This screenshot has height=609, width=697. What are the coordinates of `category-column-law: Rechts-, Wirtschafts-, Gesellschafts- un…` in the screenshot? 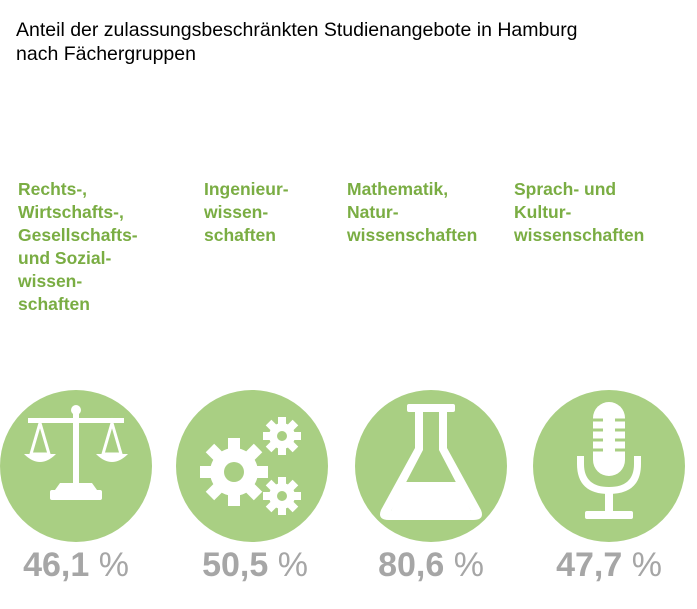 It's located at (103, 247).